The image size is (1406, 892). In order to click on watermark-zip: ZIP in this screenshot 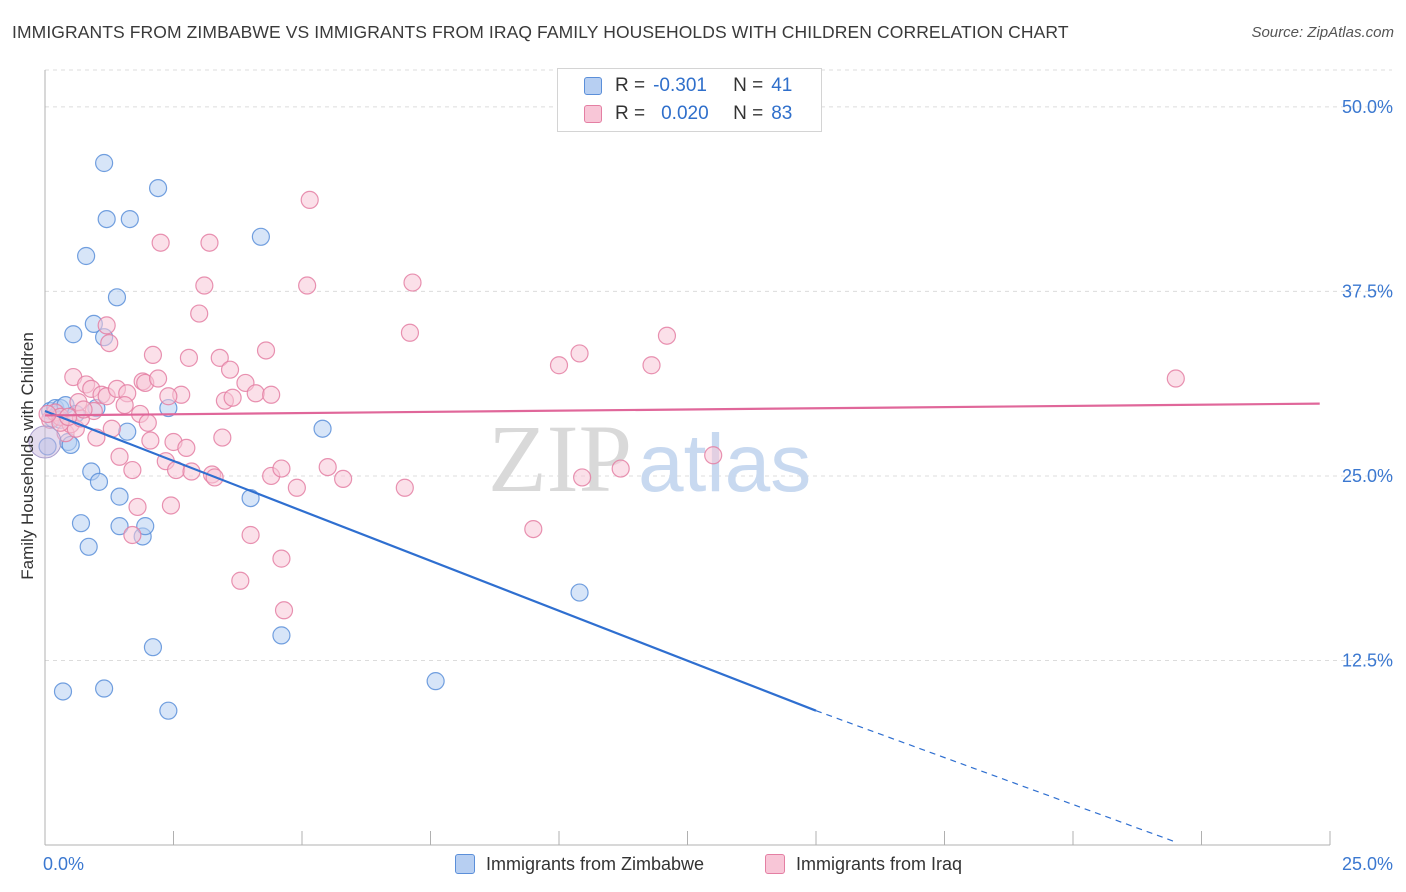, I will do `click(560, 458)`.